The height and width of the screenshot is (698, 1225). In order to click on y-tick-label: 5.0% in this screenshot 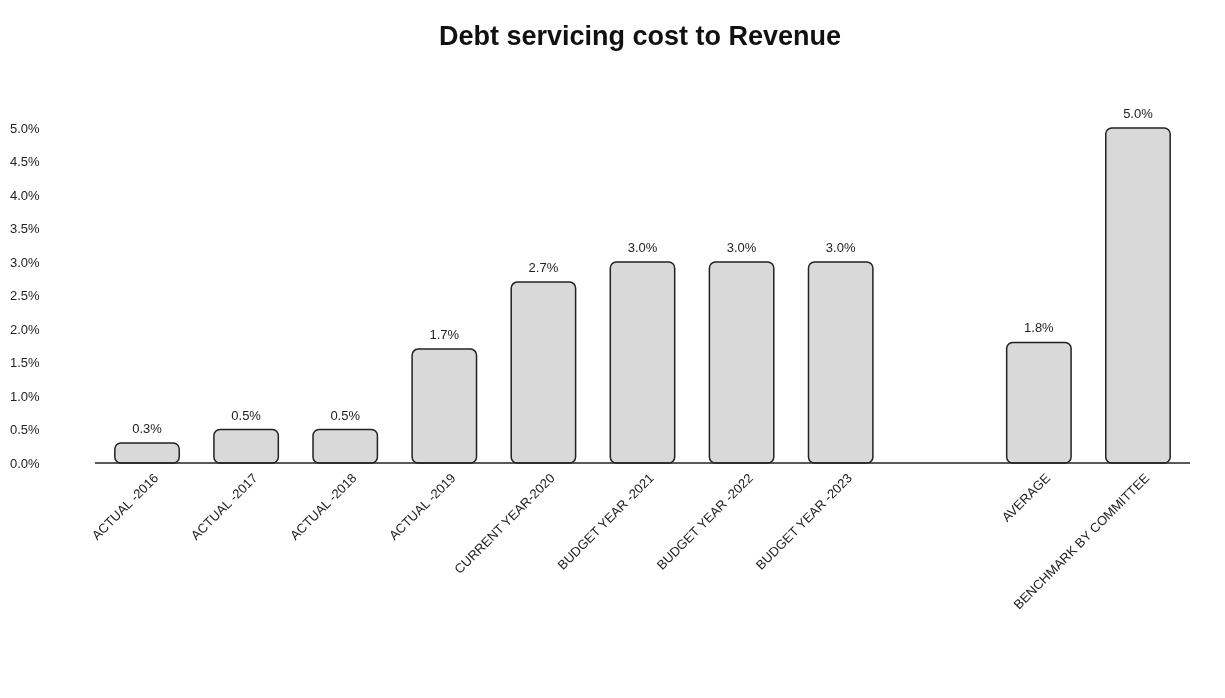, I will do `click(25, 128)`.